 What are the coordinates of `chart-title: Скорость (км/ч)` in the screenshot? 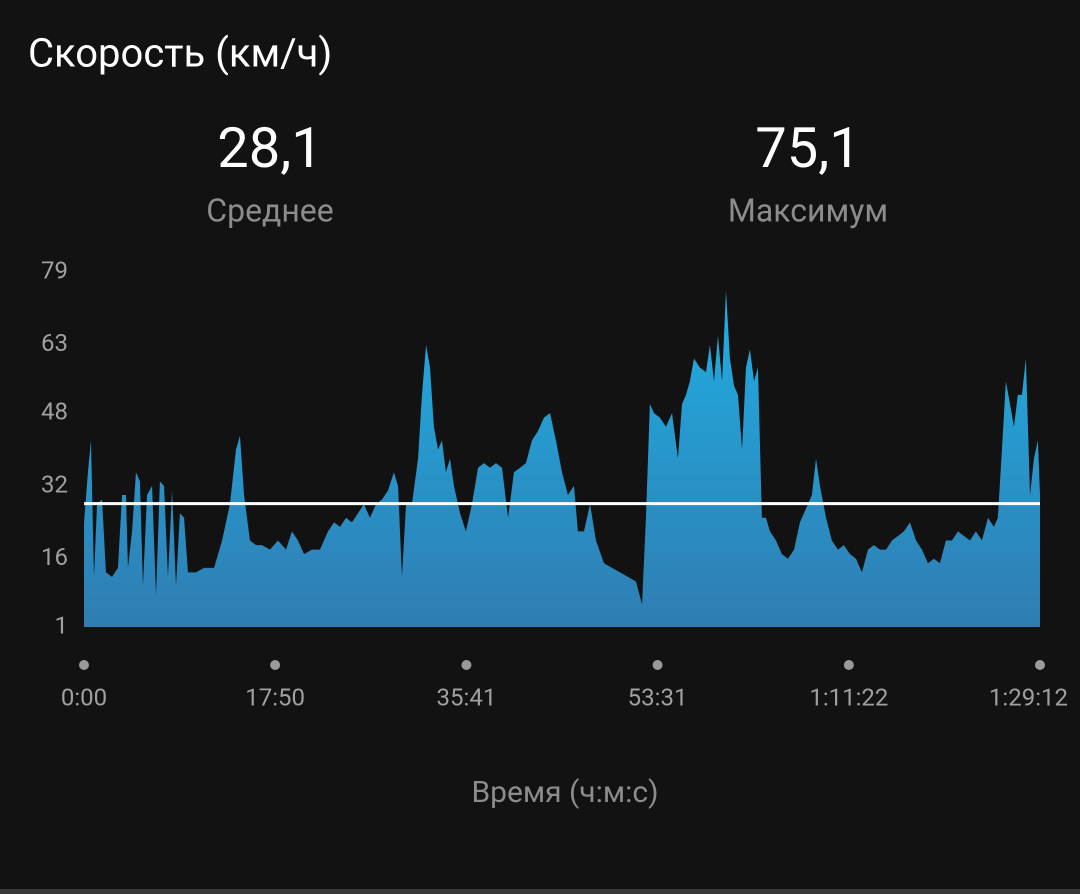 It's located at (180, 53).